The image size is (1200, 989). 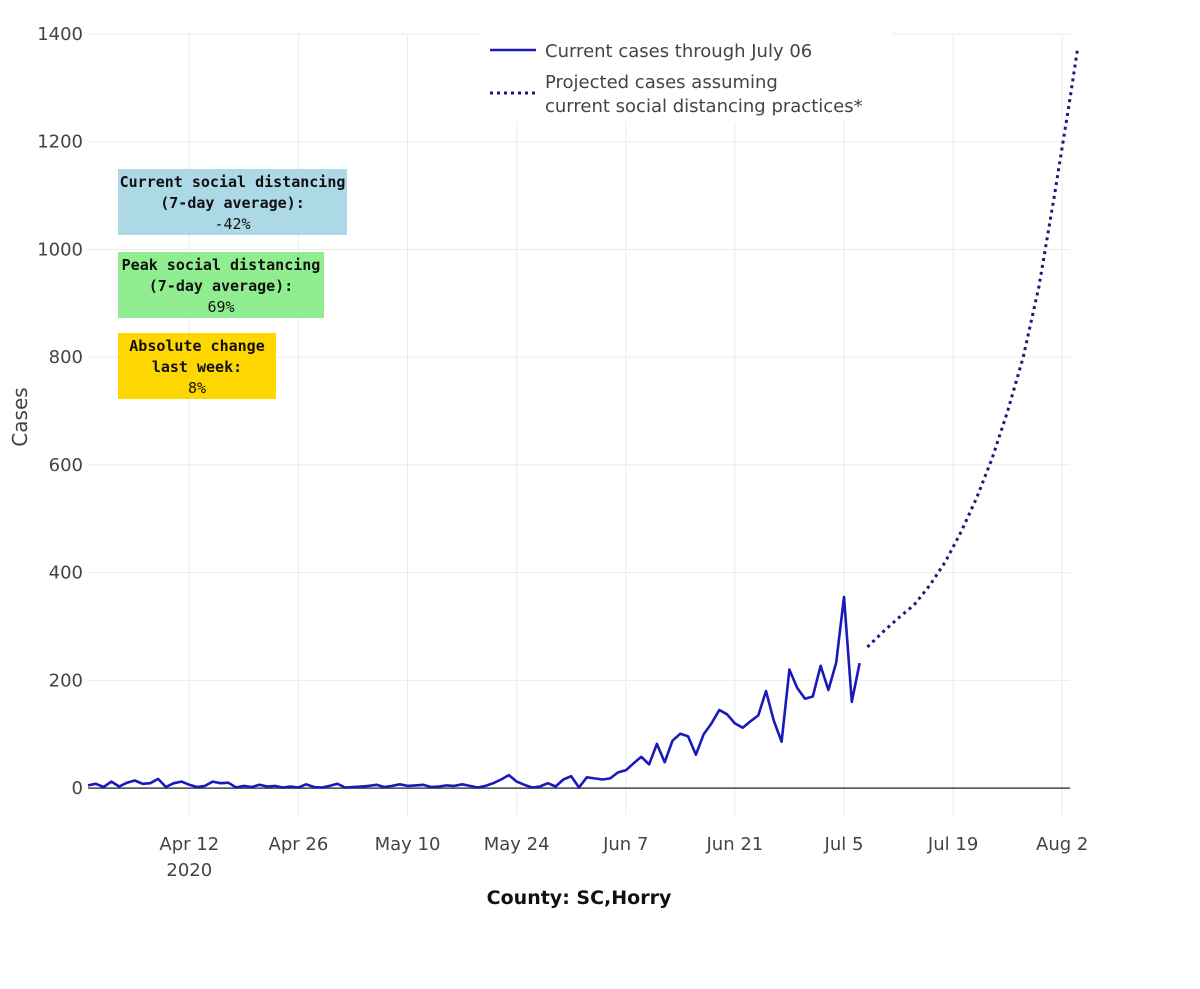 I want to click on y-tick-label: 400, so click(x=66, y=573).